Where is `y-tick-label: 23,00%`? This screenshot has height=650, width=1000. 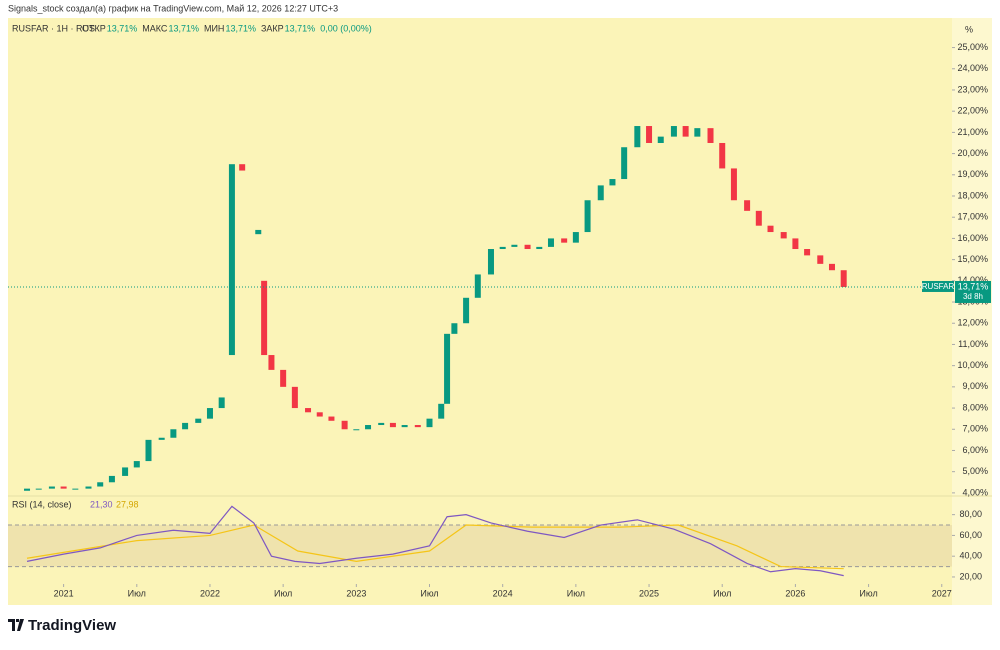 y-tick-label: 23,00% is located at coordinates (972, 89).